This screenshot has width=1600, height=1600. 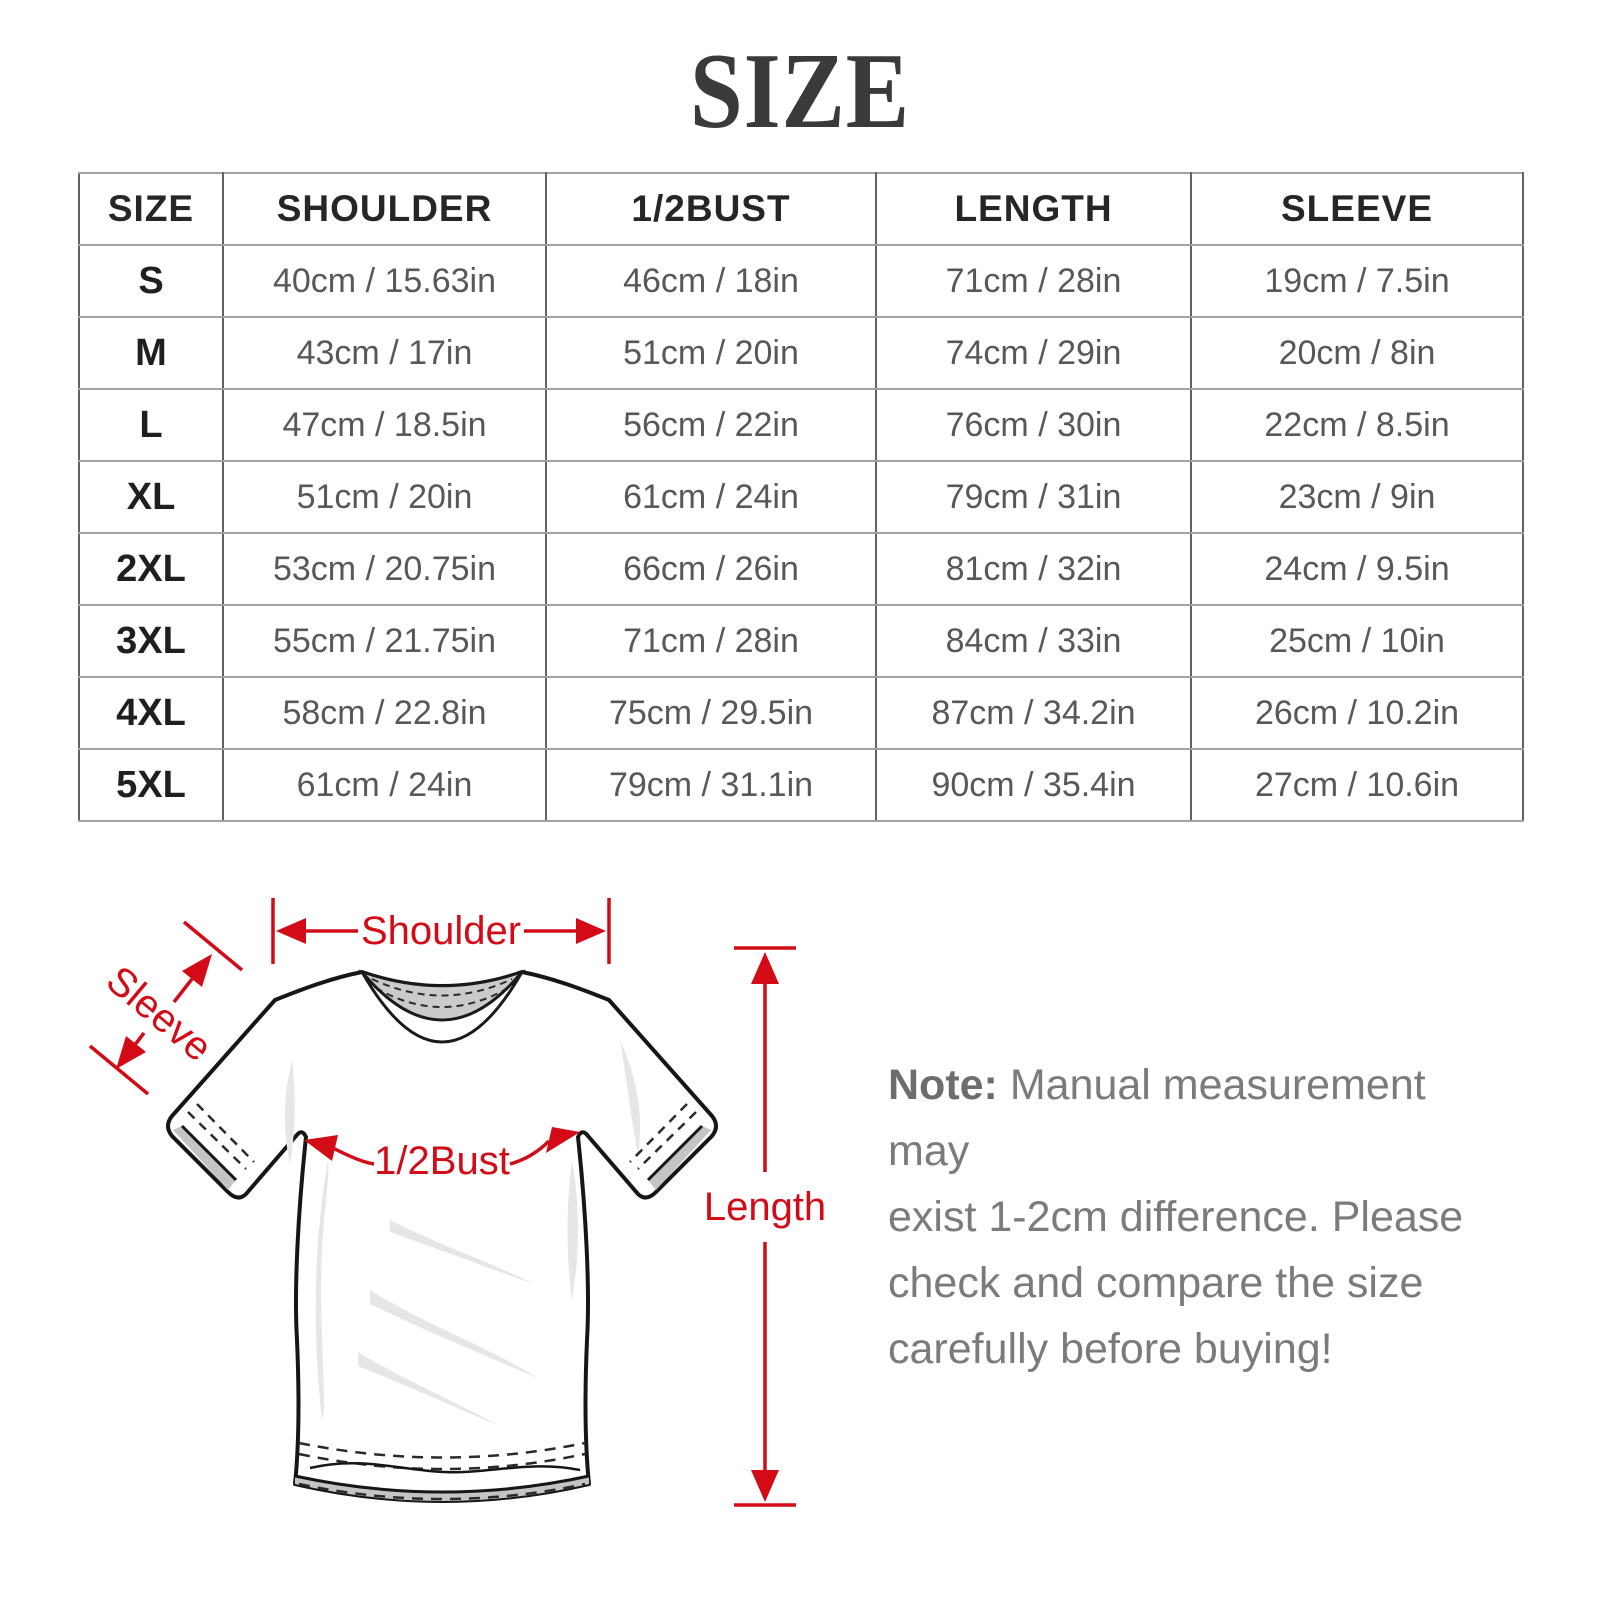 What do you see at coordinates (1033, 425) in the screenshot?
I see `length-value: 76cm / 30in` at bounding box center [1033, 425].